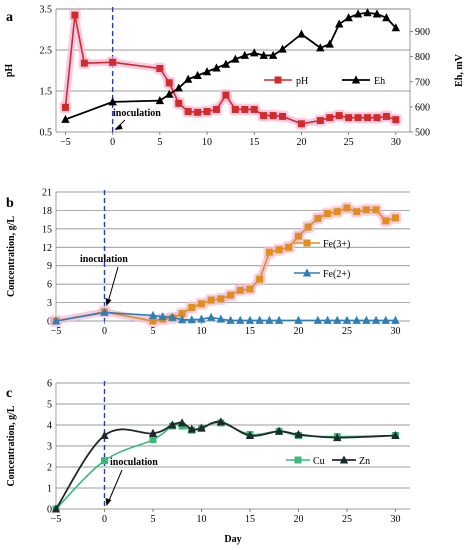  I want to click on legend-marker-cu, so click(298, 460).